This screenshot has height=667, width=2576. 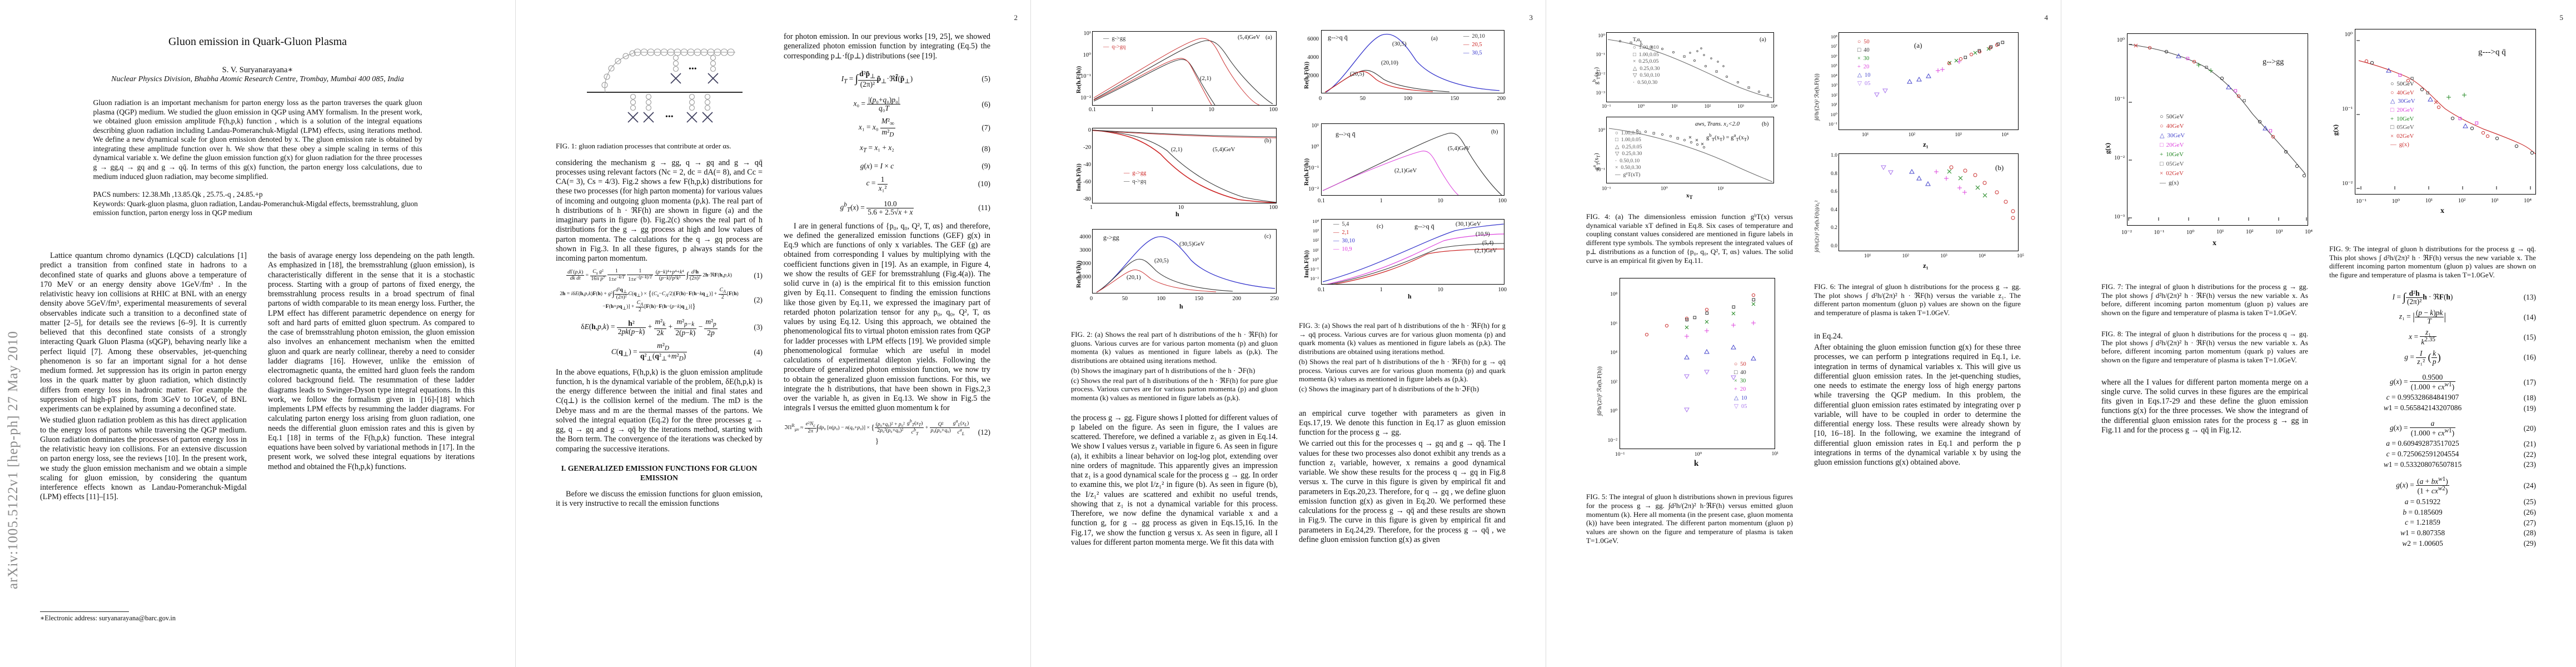 What do you see at coordinates (1859, 59) in the screenshot?
I see `legend-cross-icon: ×` at bounding box center [1859, 59].